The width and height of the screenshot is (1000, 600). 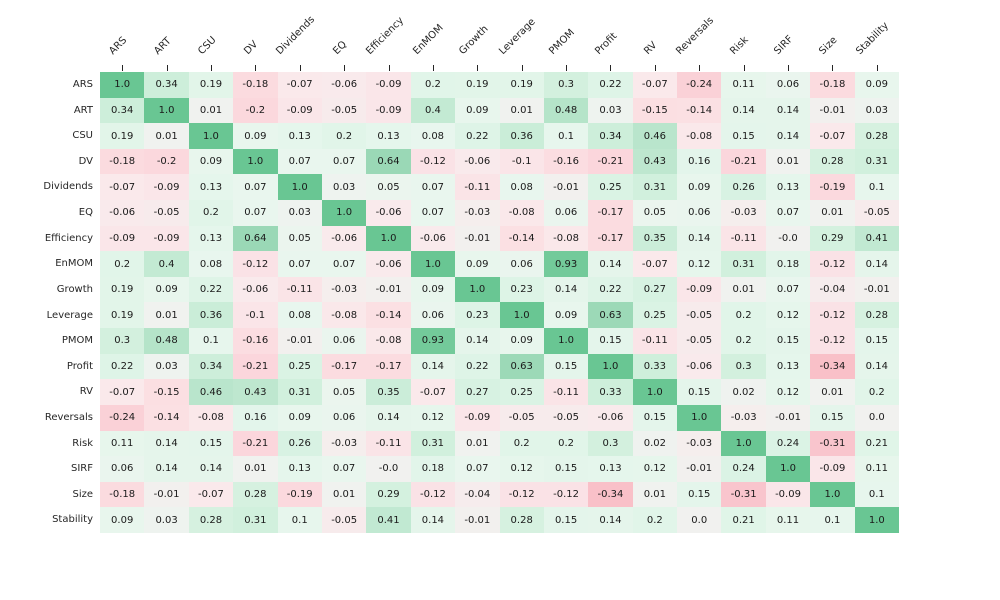 I want to click on heatmap-cell-Efficiency-Profit: -0.17, so click(x=610, y=238).